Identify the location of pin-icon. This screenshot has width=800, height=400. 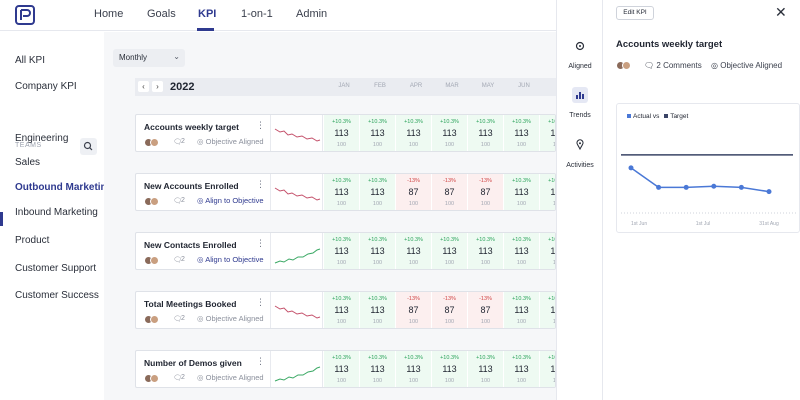
(580, 145).